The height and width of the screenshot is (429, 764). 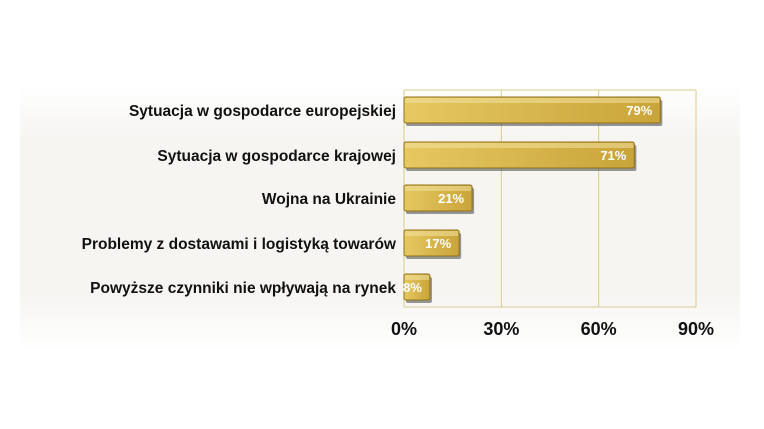 I want to click on x-tick-label: 90%, so click(x=696, y=329).